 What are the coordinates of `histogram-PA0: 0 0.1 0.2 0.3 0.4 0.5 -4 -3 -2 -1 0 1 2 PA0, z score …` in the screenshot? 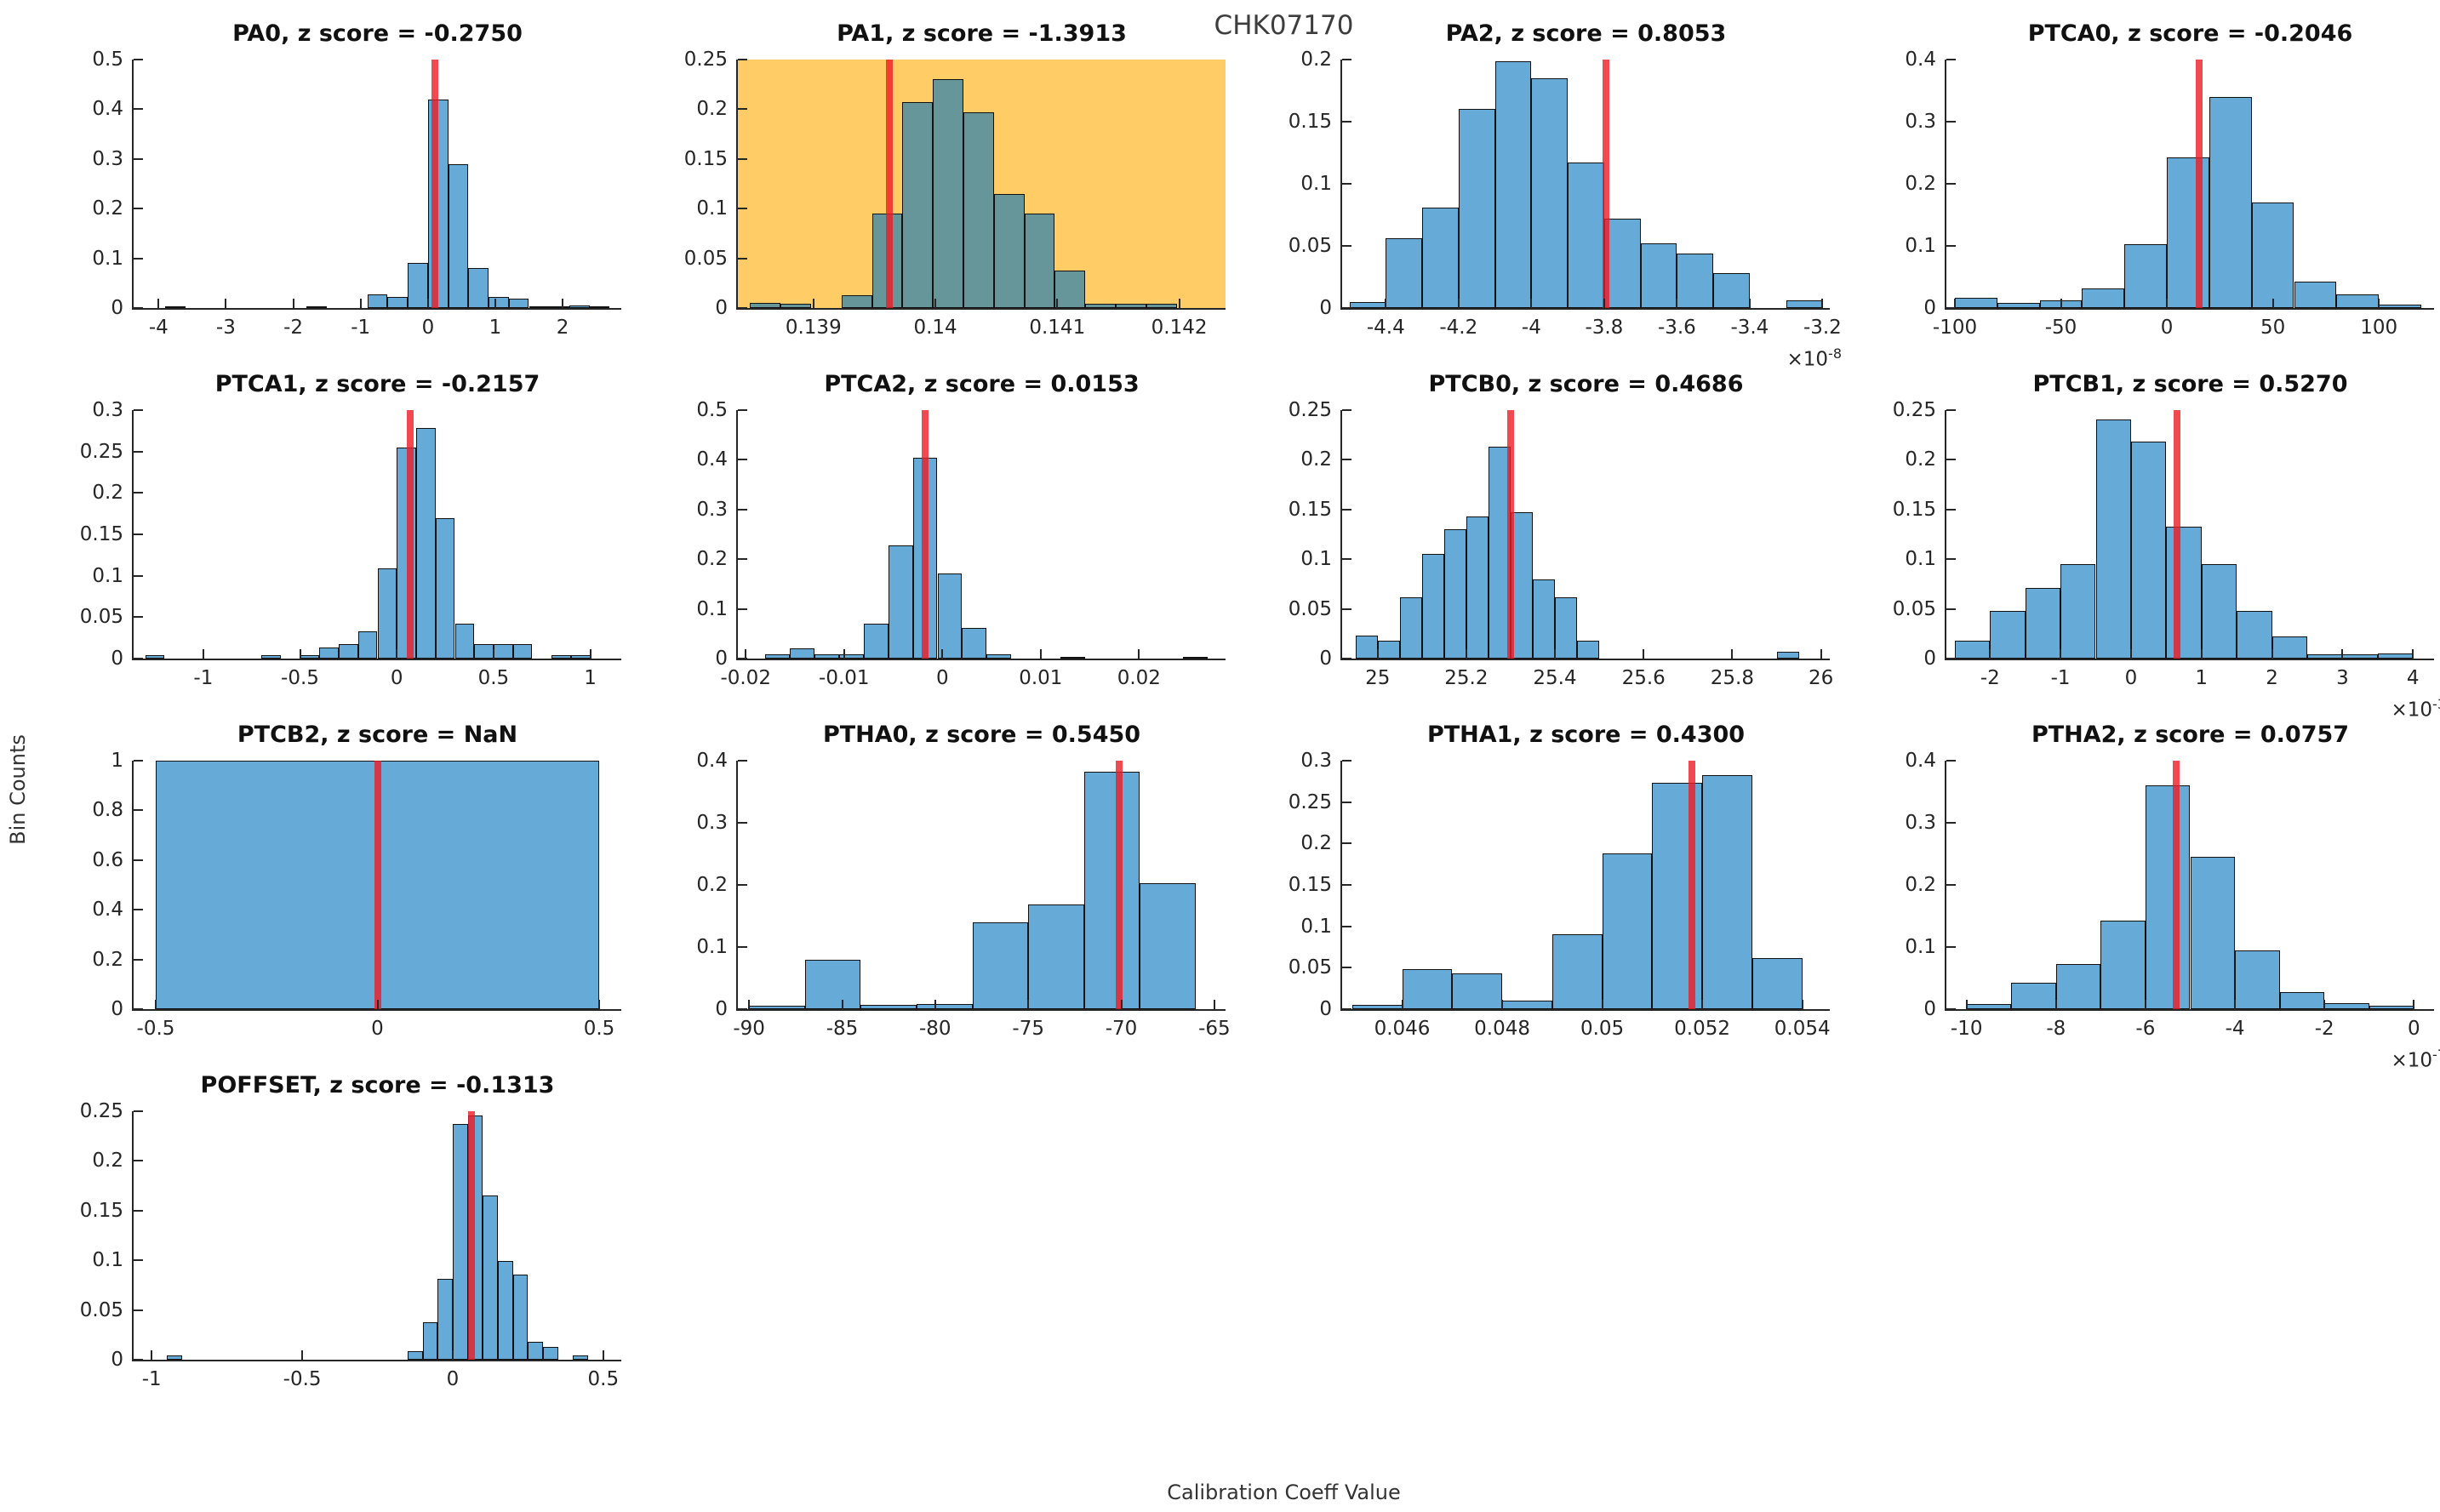 It's located at (356, 179).